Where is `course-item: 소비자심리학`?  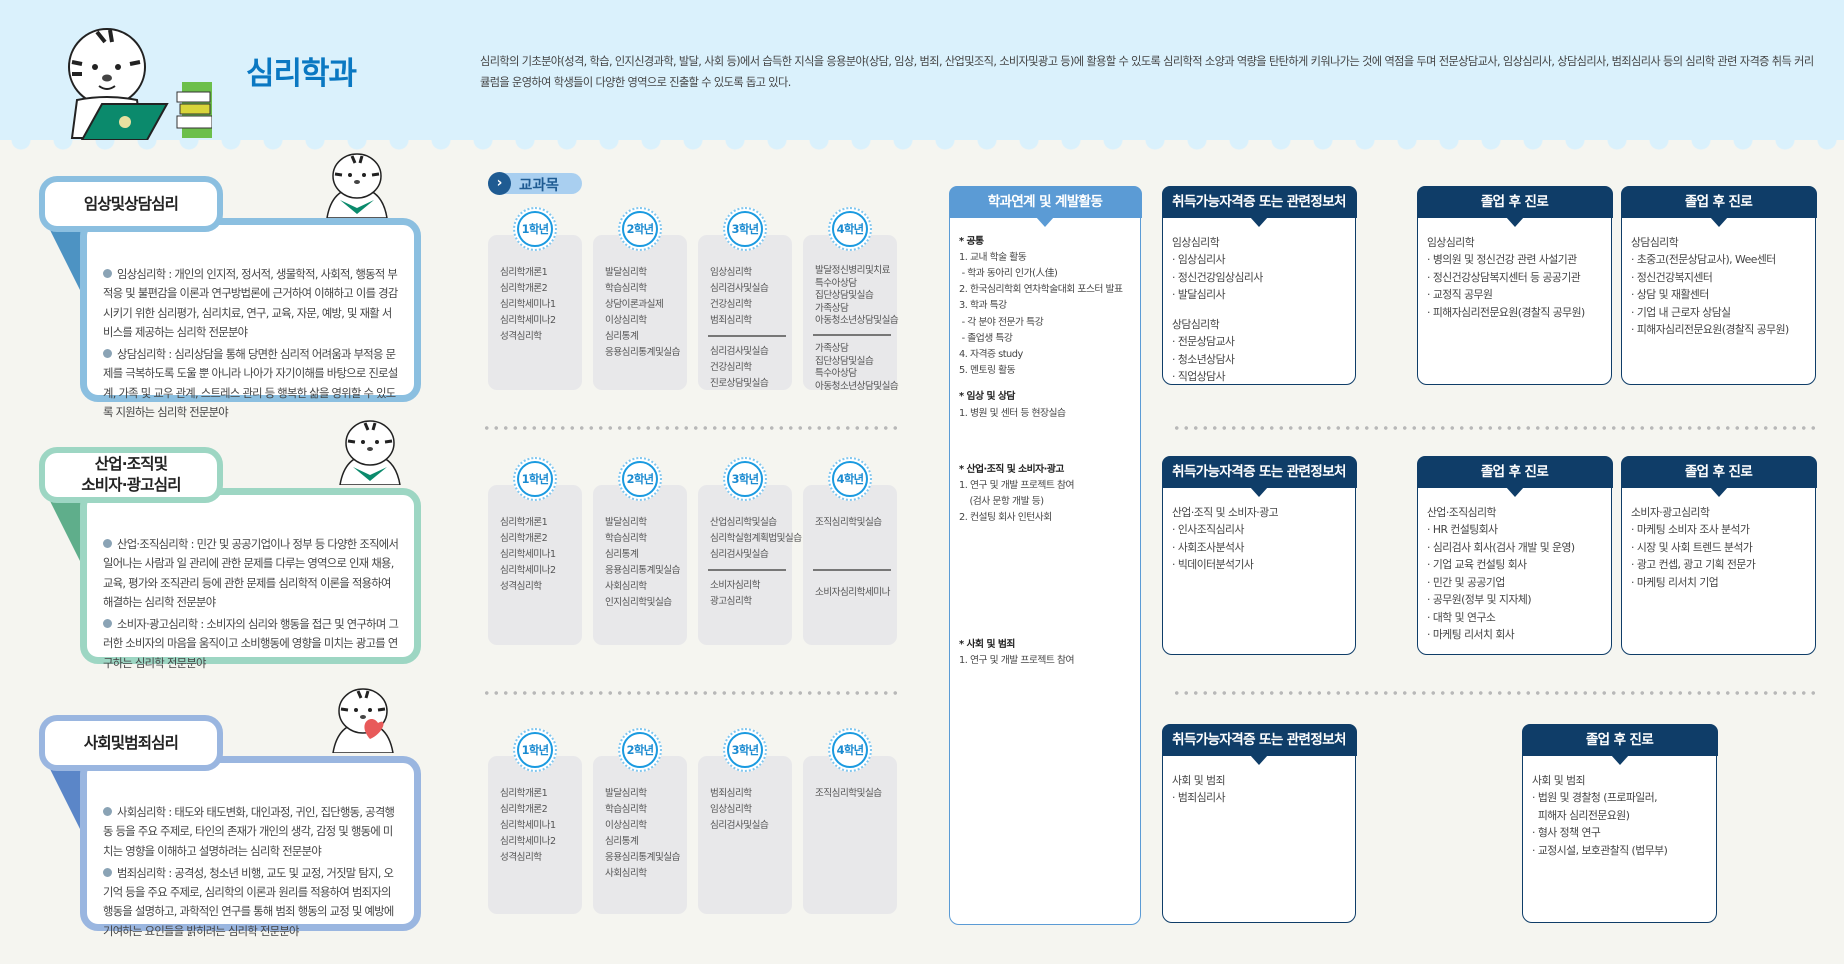 course-item: 소비자심리학 is located at coordinates (735, 585).